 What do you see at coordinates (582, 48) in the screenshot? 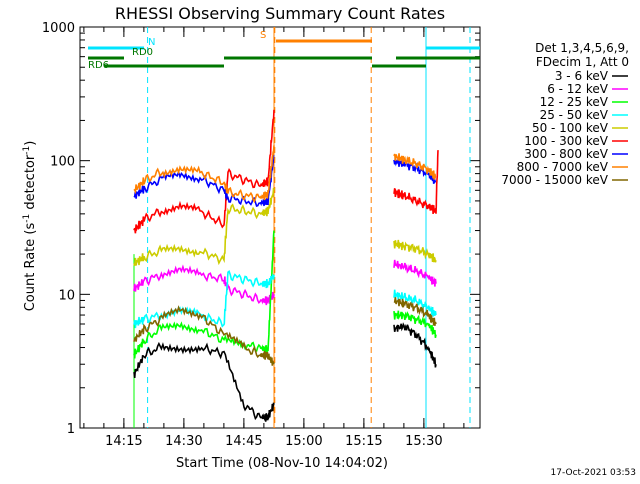
I see `legend-header-line-1: Det 1,3,4,5,6,9,` at bounding box center [582, 48].